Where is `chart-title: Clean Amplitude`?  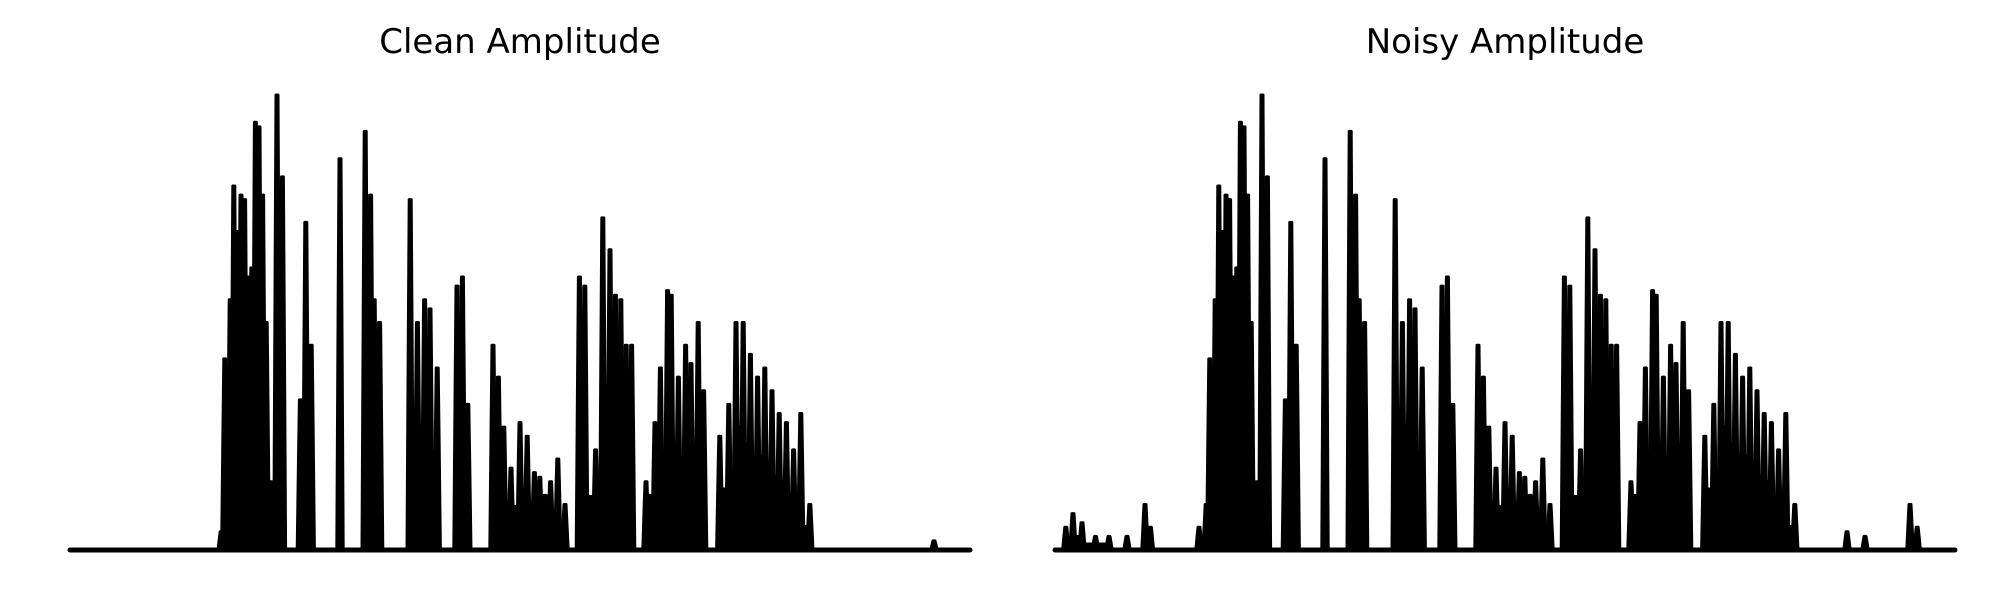
chart-title: Clean Amplitude is located at coordinates (520, 42).